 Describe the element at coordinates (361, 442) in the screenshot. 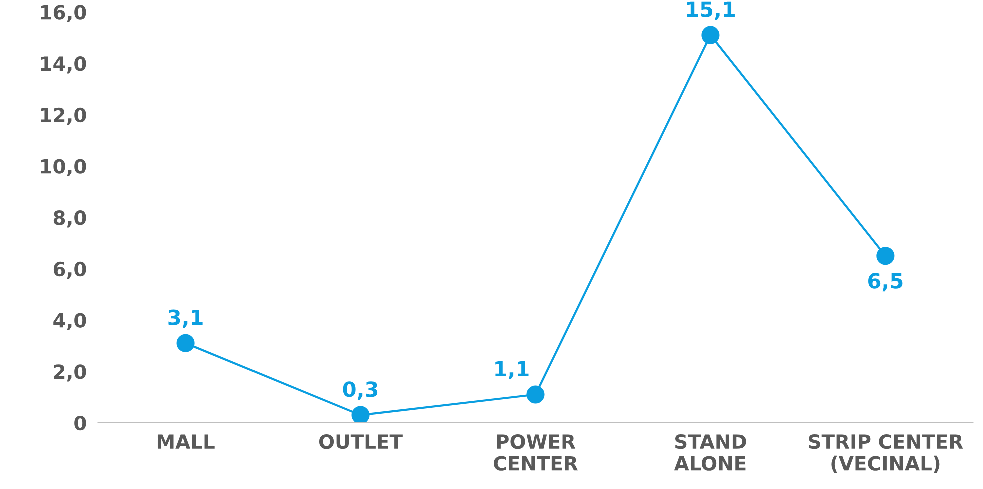

I see `x-tick-label: OUTLET` at that location.